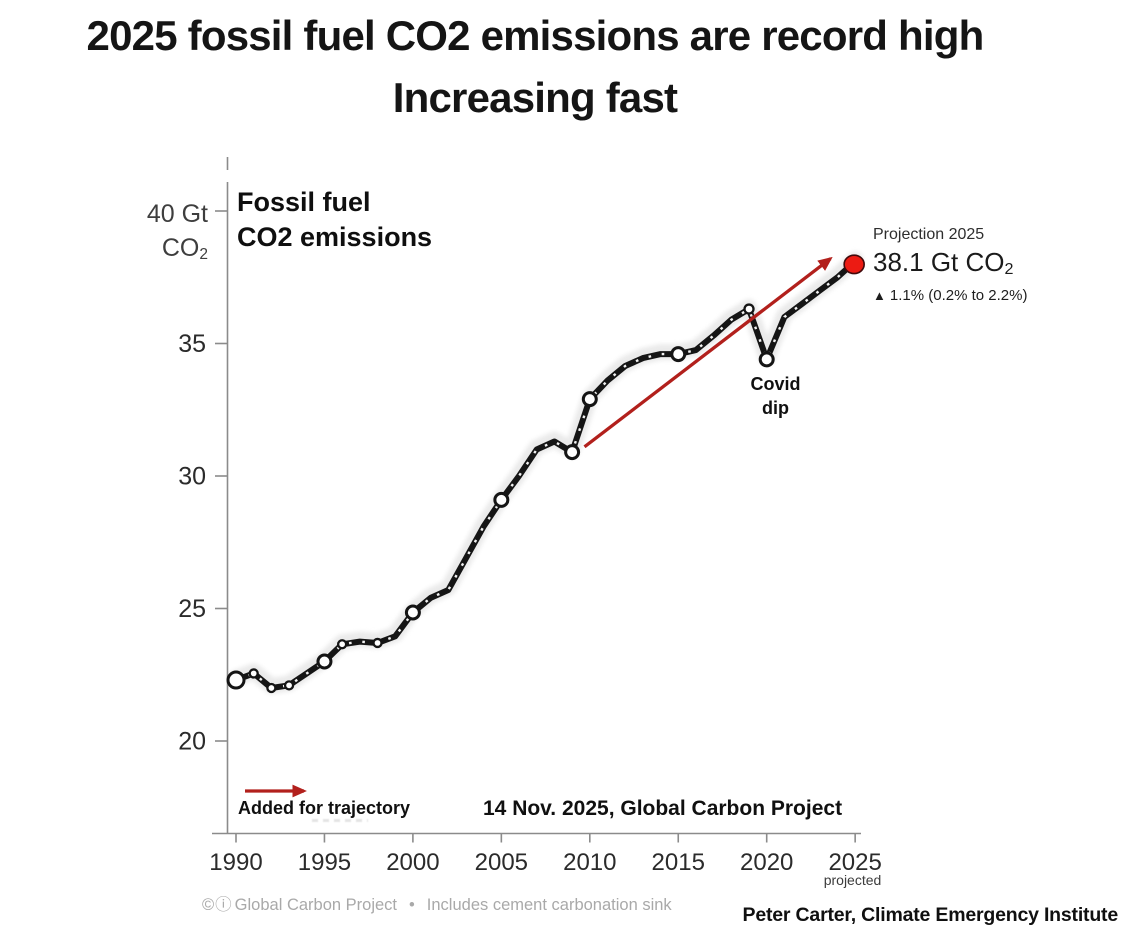  I want to click on y-axis-unit-line1: 40 Gt, so click(177, 214).